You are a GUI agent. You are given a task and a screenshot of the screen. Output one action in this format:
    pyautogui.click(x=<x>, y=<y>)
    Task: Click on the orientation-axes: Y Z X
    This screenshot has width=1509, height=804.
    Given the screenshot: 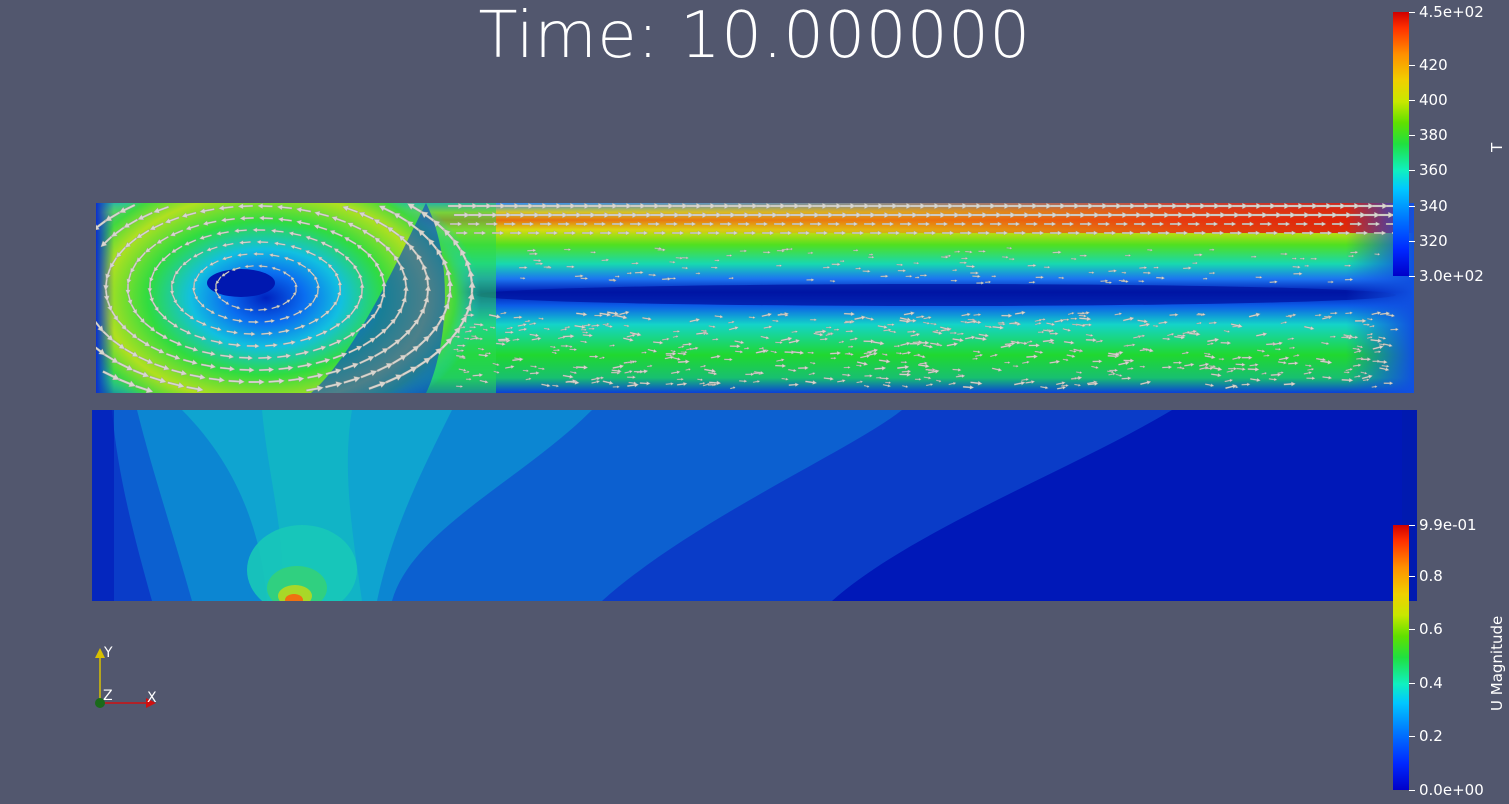 What is the action you would take?
    pyautogui.click(x=128, y=680)
    